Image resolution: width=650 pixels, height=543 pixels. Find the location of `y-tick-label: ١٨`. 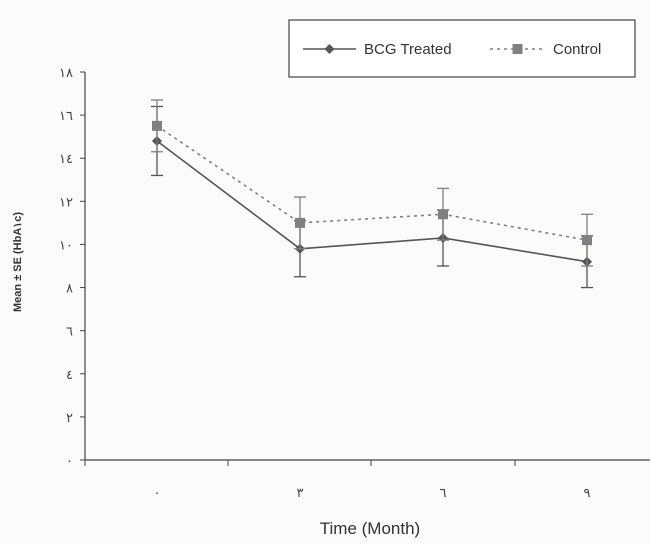

y-tick-label: ١٨ is located at coordinates (66, 73).